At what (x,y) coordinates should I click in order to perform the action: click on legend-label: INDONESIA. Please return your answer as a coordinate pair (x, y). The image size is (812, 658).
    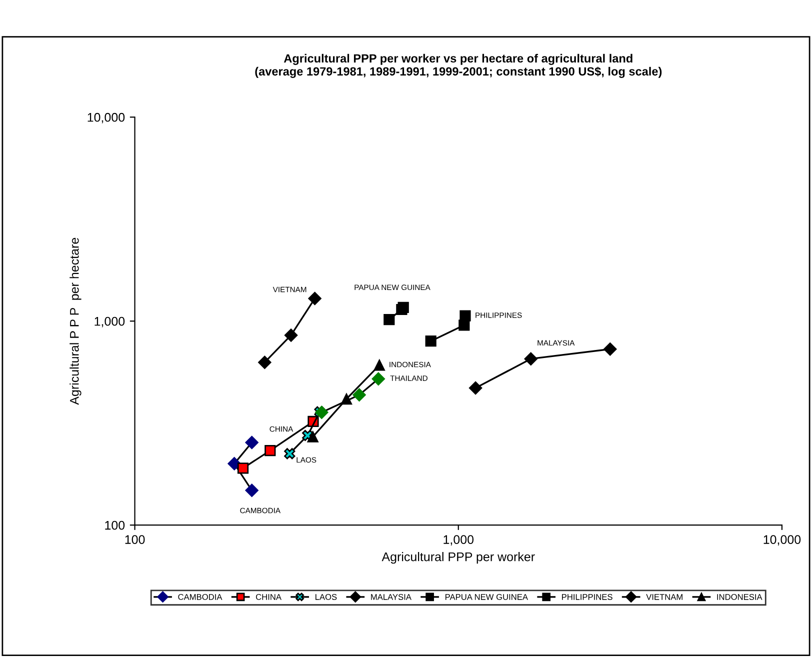
    Looking at the image, I should click on (739, 597).